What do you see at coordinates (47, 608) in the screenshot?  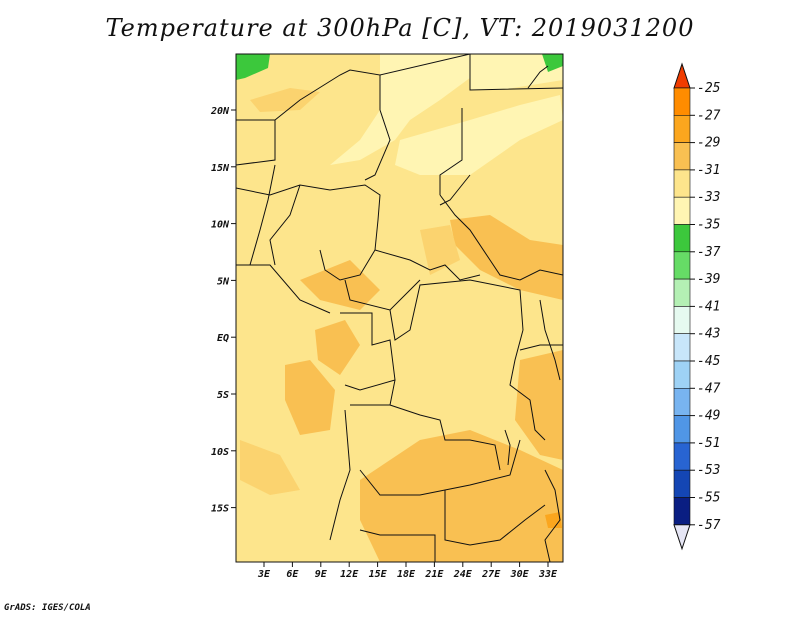 I see `grads-credit: GrADS: IGES/COLA` at bounding box center [47, 608].